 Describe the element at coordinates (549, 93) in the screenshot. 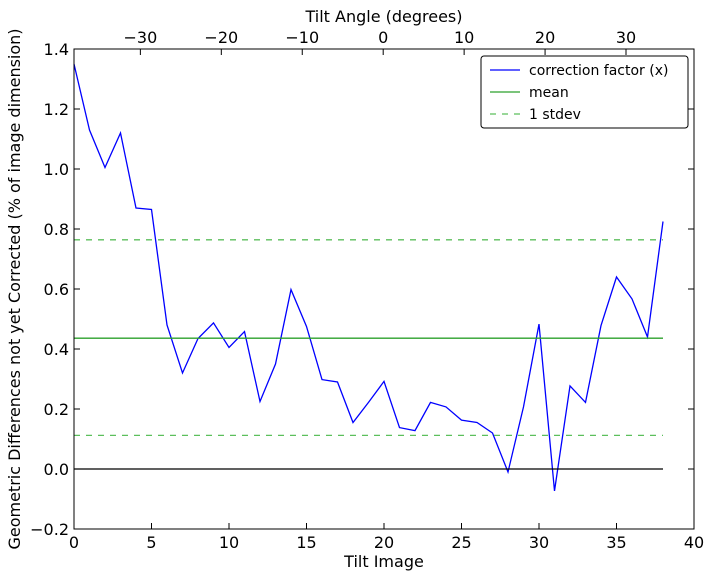

I see `legend-label: mean` at that location.